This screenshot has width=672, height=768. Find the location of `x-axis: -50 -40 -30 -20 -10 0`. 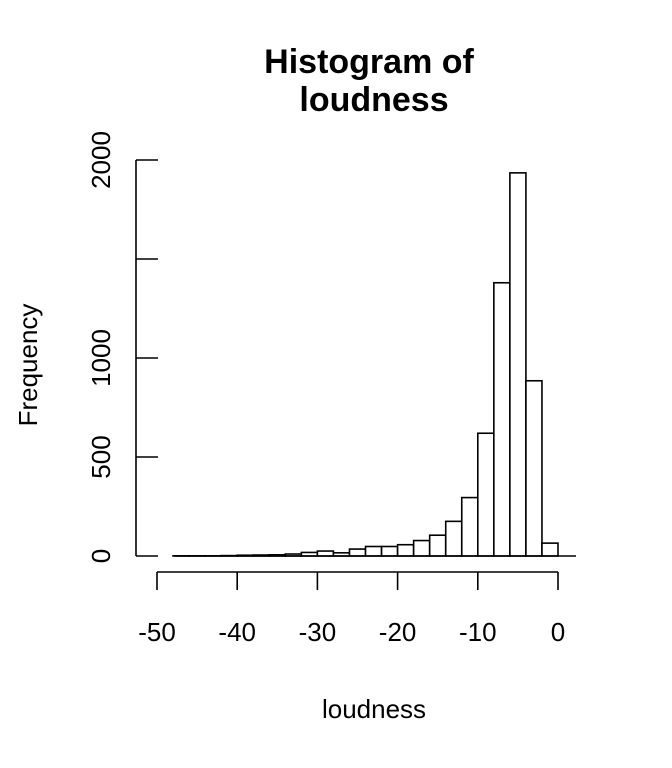

x-axis: -50 -40 -30 -20 -10 0 is located at coordinates (357, 601).